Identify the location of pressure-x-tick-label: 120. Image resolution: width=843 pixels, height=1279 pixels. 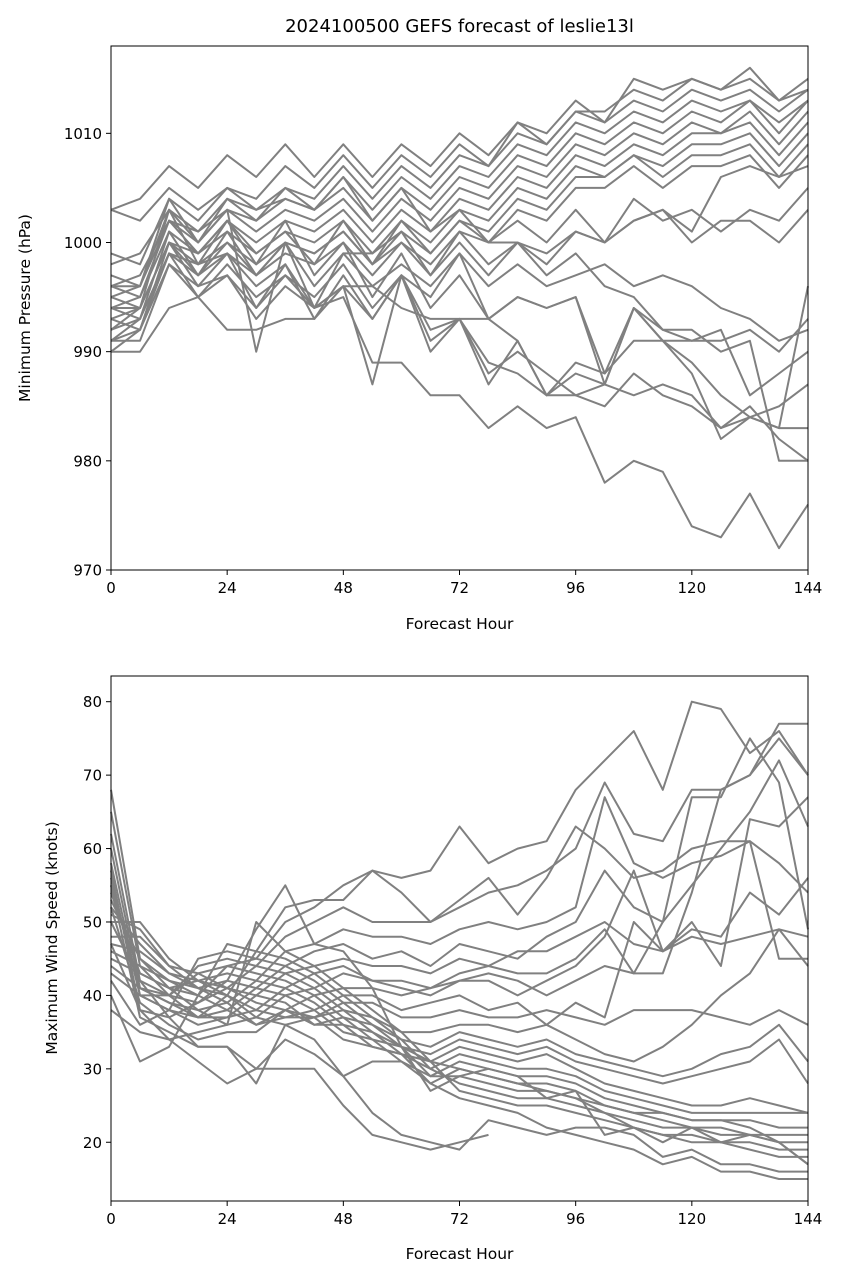
(692, 588).